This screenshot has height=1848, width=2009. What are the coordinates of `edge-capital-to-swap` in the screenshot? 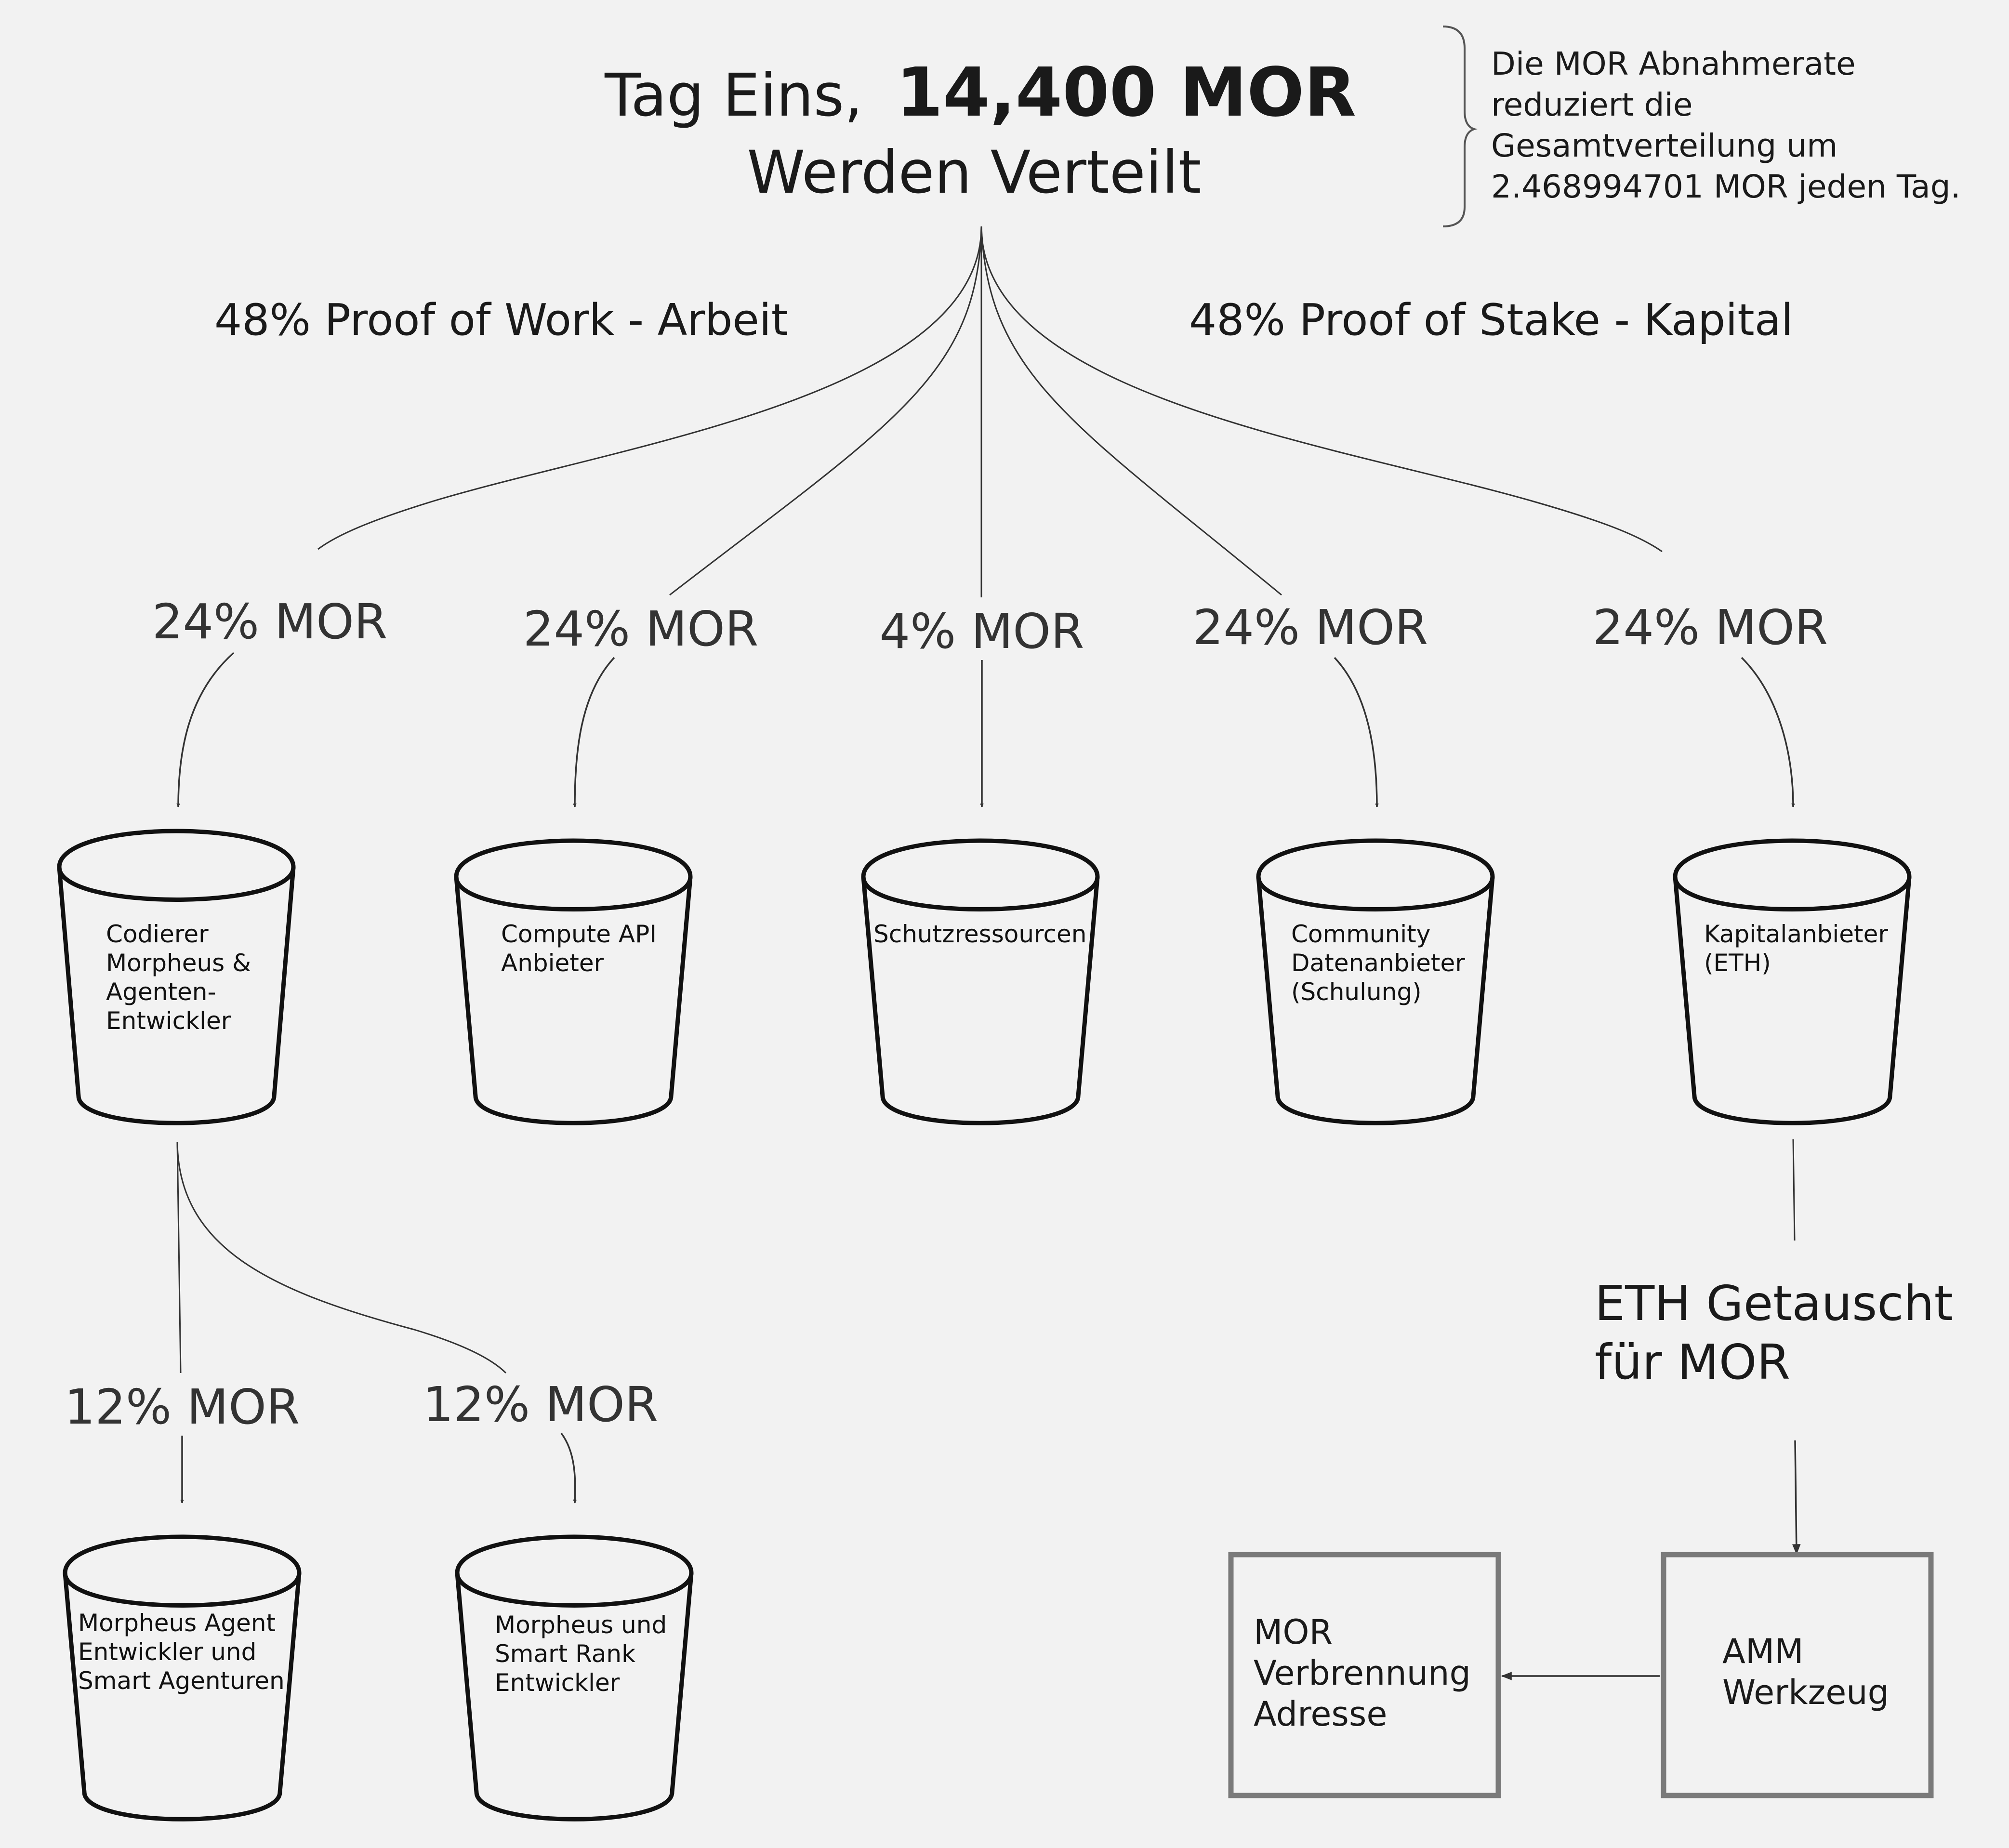 It's located at (1794, 1190).